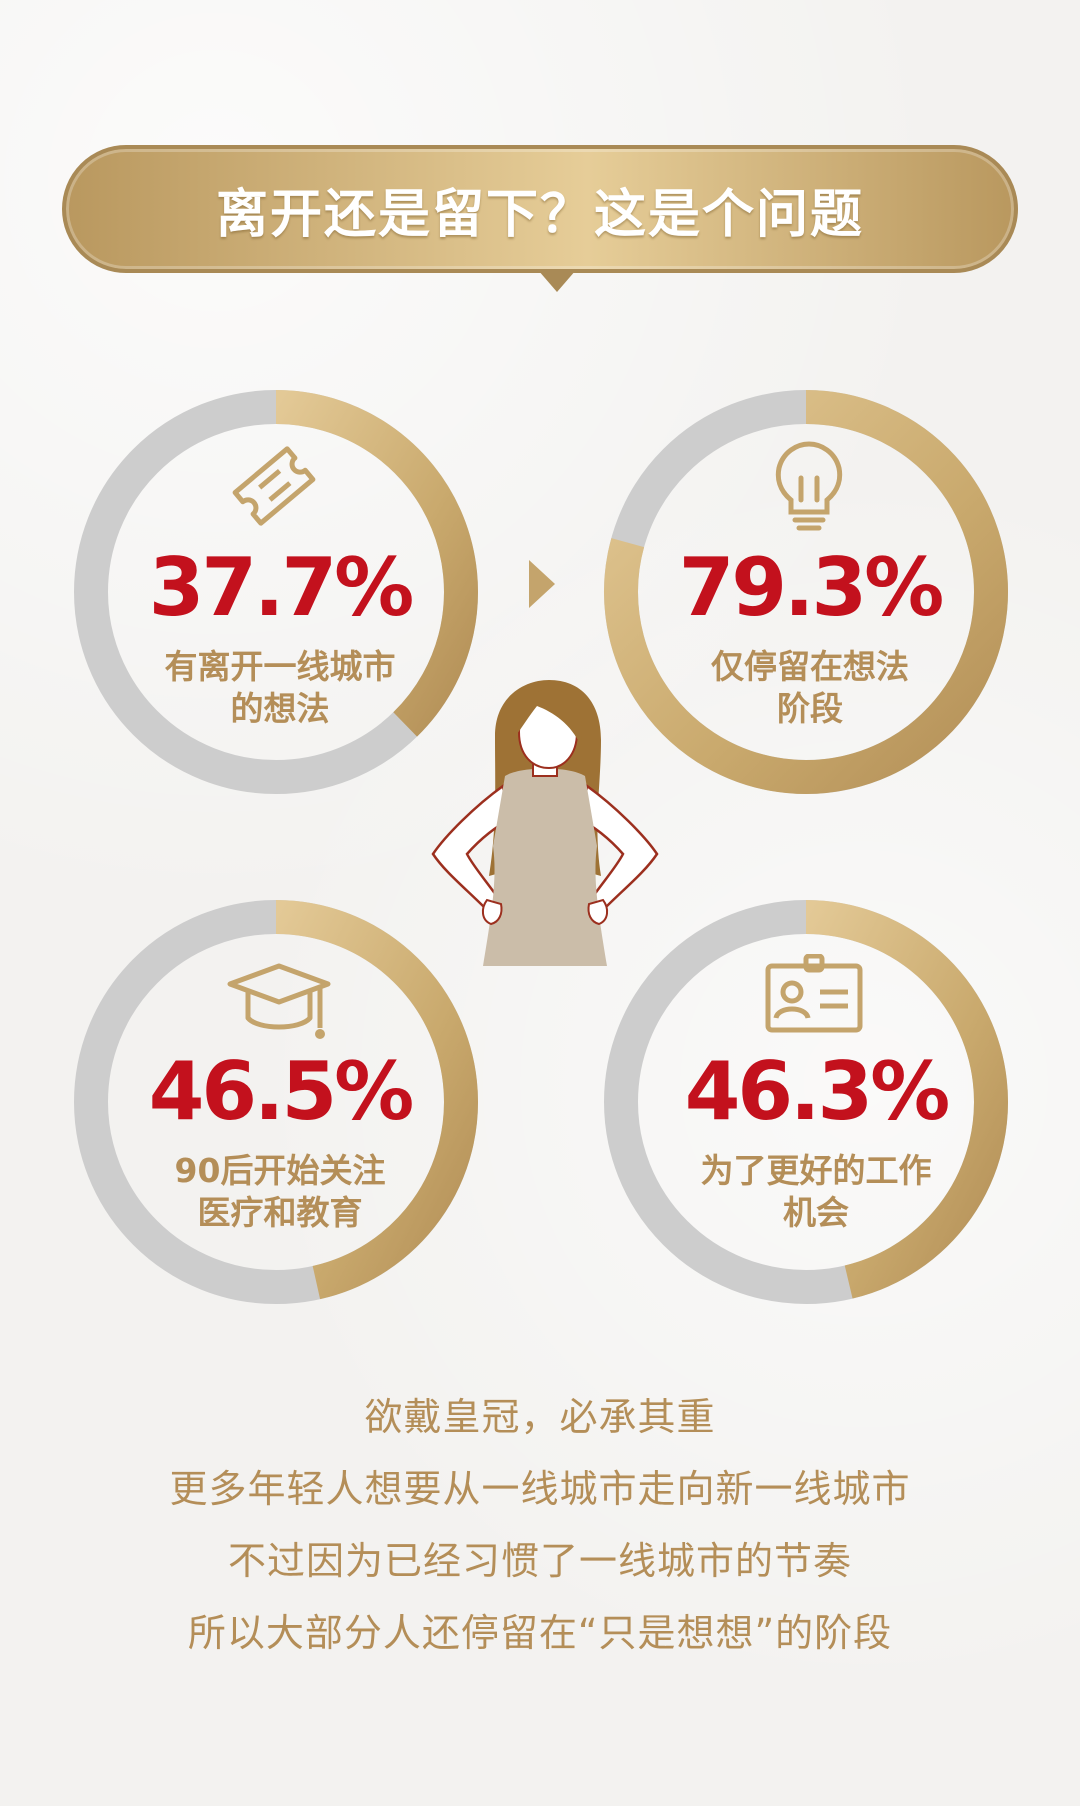 This screenshot has height=1806, width=1080. I want to click on stat-value: 79.3%, so click(811, 587).